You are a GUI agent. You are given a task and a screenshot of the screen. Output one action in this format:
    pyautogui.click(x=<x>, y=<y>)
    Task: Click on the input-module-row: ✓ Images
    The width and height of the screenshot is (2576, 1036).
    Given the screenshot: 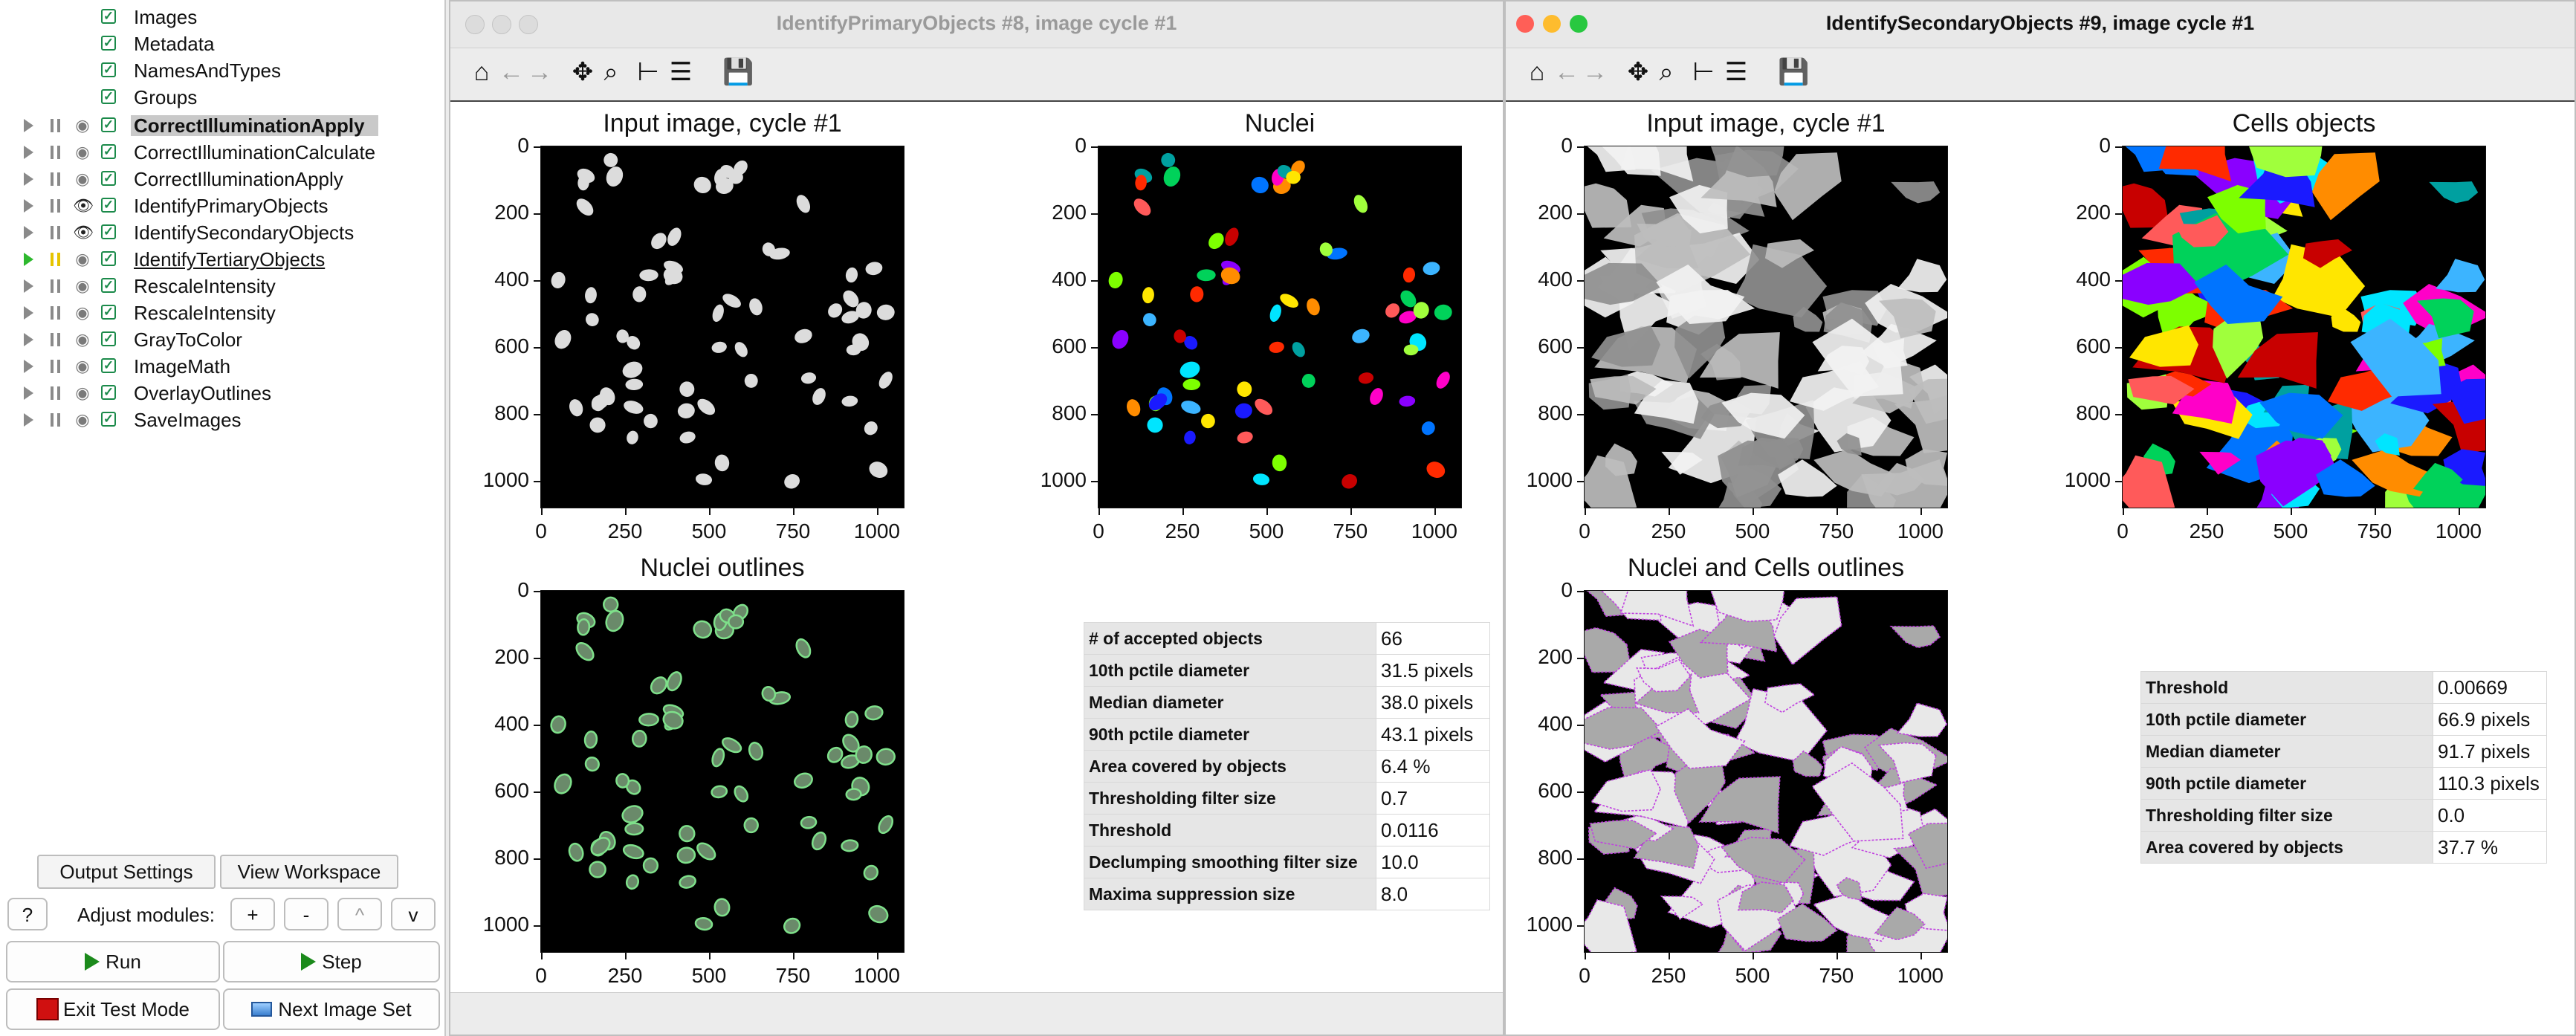 What is the action you would take?
    pyautogui.click(x=223, y=17)
    